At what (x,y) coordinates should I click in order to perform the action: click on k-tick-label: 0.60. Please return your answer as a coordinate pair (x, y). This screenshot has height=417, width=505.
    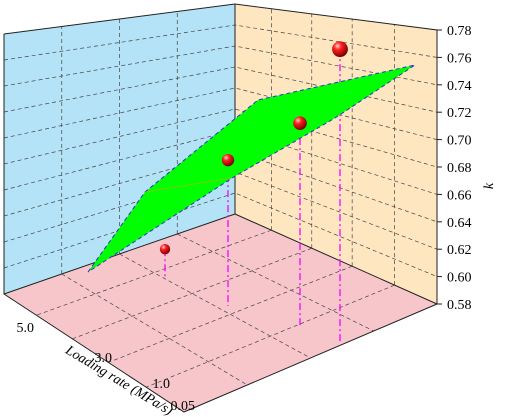
    Looking at the image, I should click on (459, 278).